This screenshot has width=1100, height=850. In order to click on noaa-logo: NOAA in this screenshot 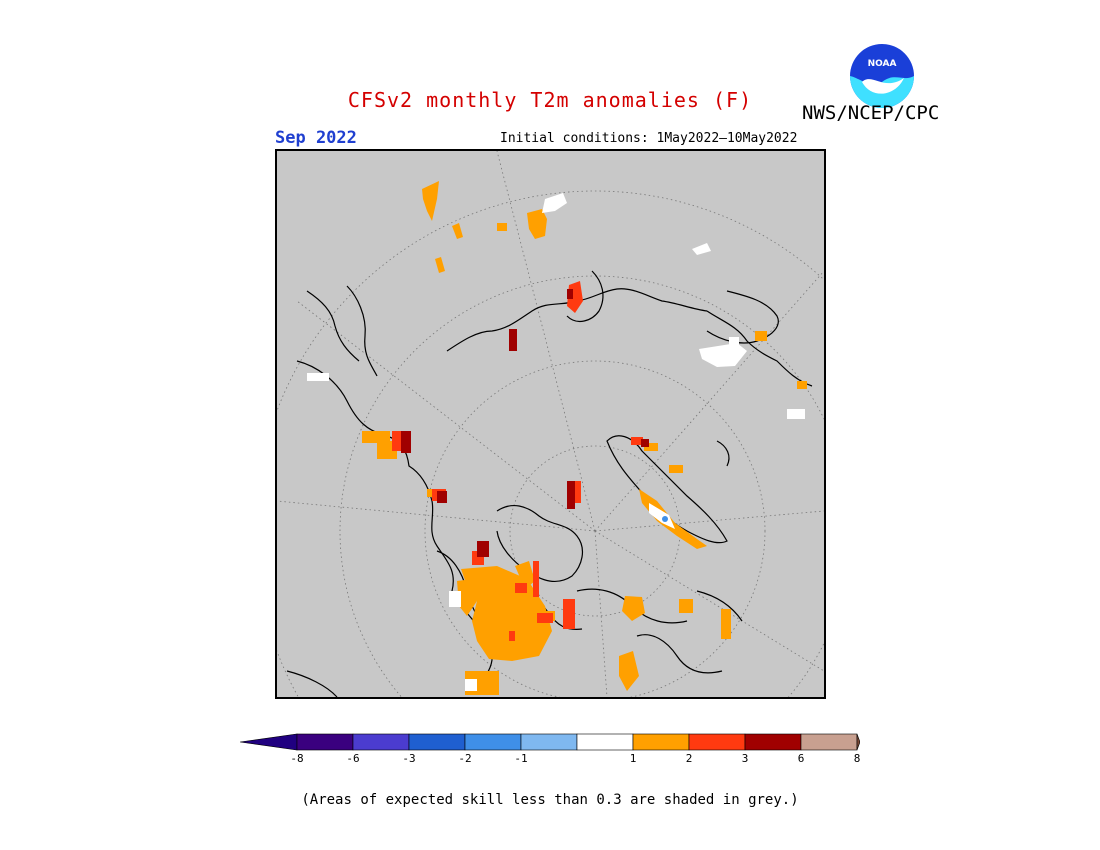, I will do `click(882, 78)`.